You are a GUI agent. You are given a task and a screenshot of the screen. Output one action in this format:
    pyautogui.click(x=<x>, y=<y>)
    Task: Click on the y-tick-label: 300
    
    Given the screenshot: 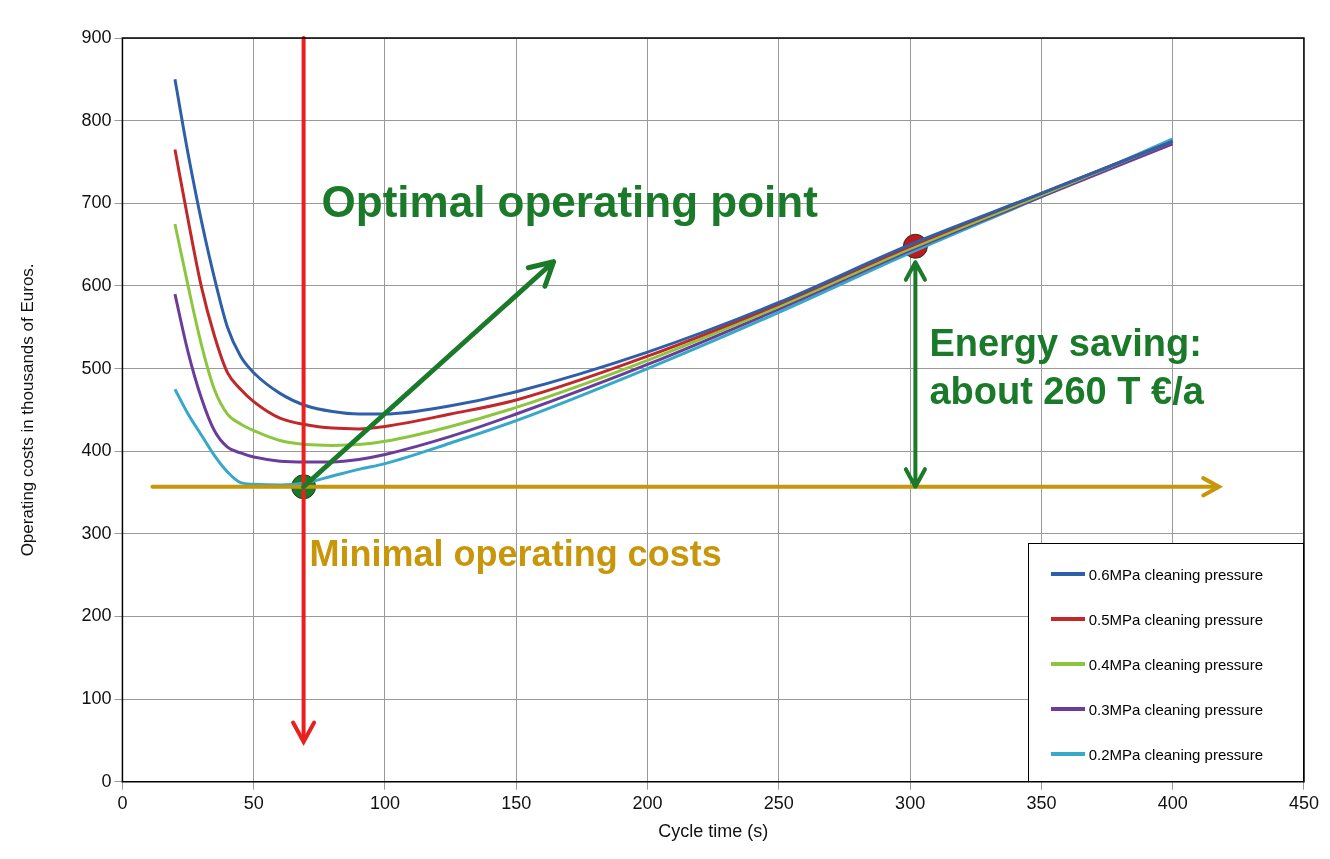 What is the action you would take?
    pyautogui.click(x=96, y=532)
    